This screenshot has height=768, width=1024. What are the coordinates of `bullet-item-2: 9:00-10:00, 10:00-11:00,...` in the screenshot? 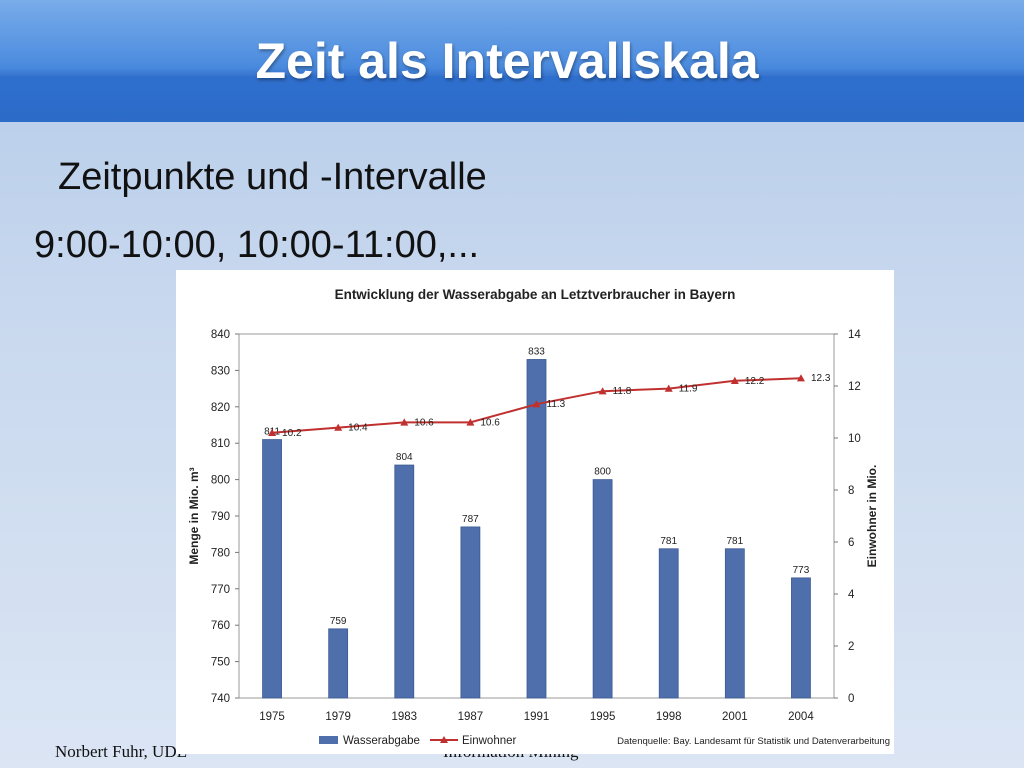 It's located at (255, 245).